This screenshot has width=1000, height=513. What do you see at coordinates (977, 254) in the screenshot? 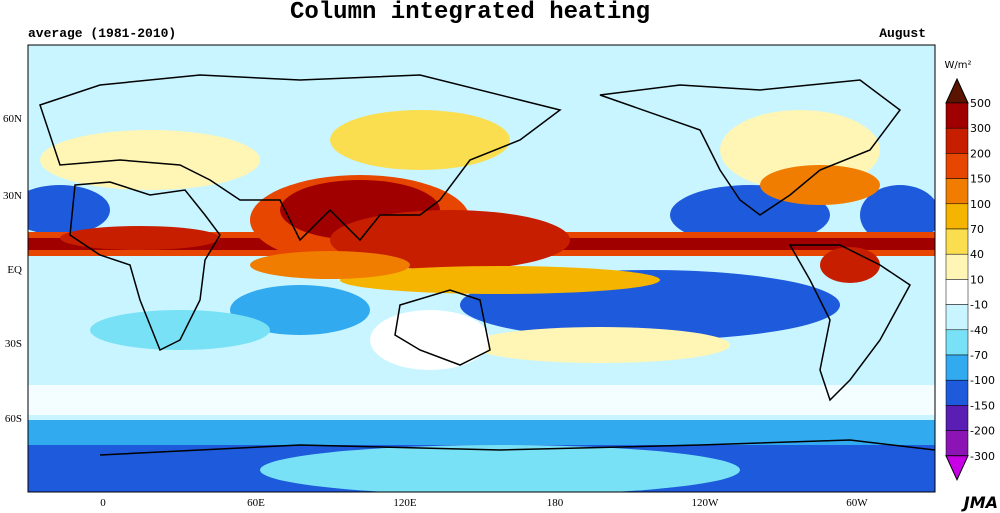
I see `colorbar-label: 40` at bounding box center [977, 254].